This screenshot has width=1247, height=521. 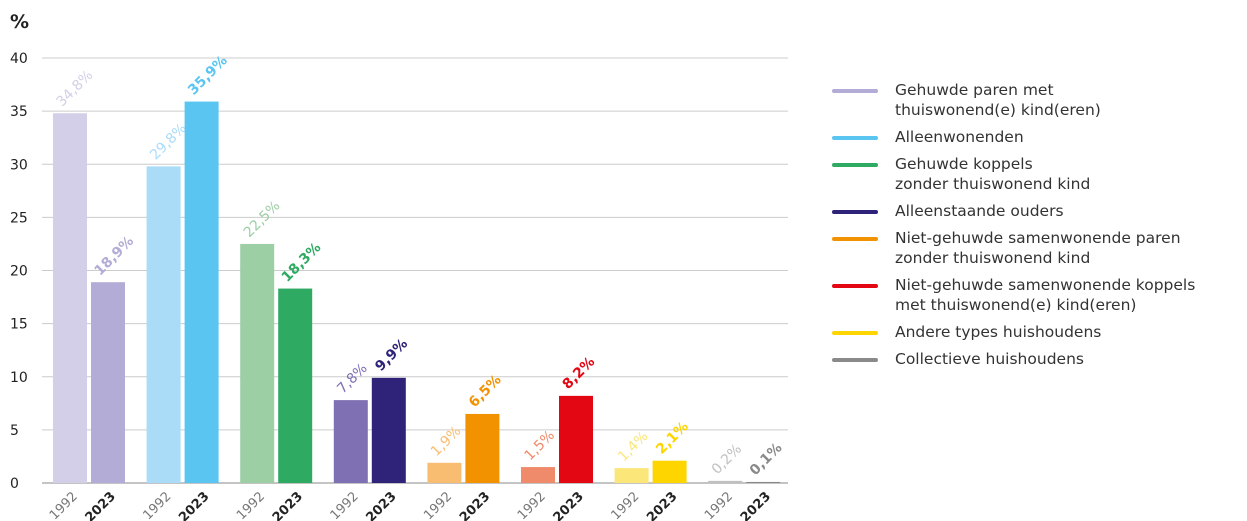 I want to click on legend-item: Collectieve huishoudens, so click(x=1039, y=359).